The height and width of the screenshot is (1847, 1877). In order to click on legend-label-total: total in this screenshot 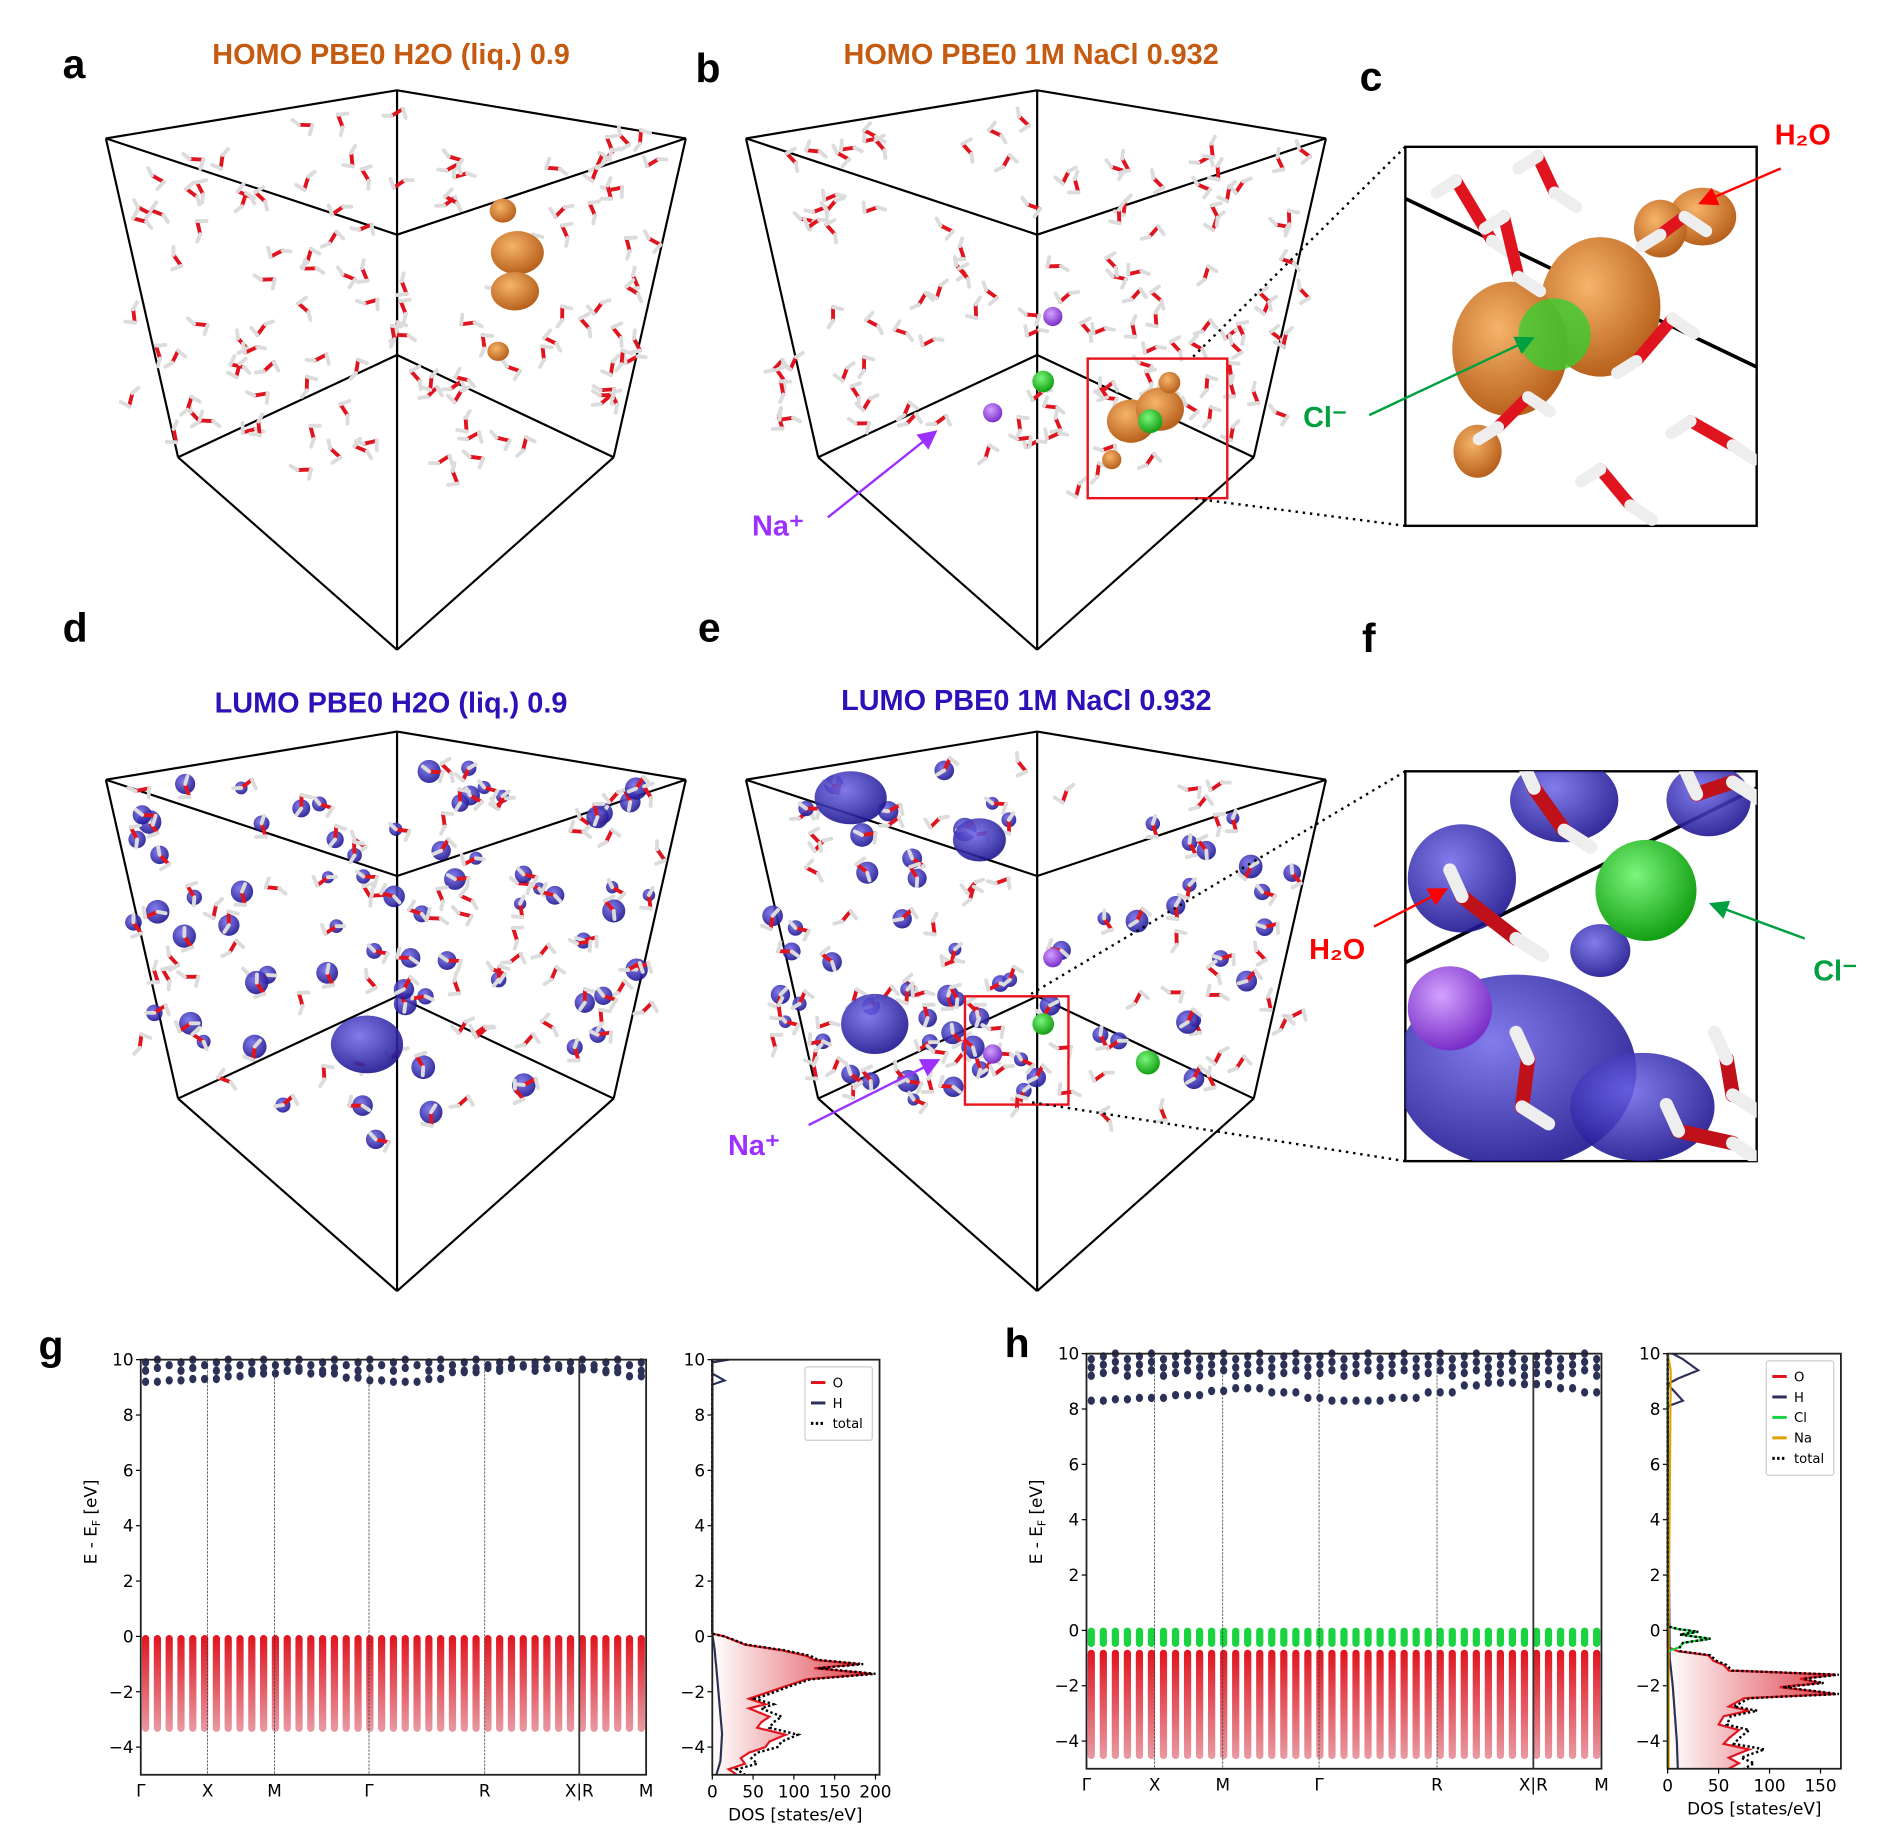, I will do `click(848, 1424)`.